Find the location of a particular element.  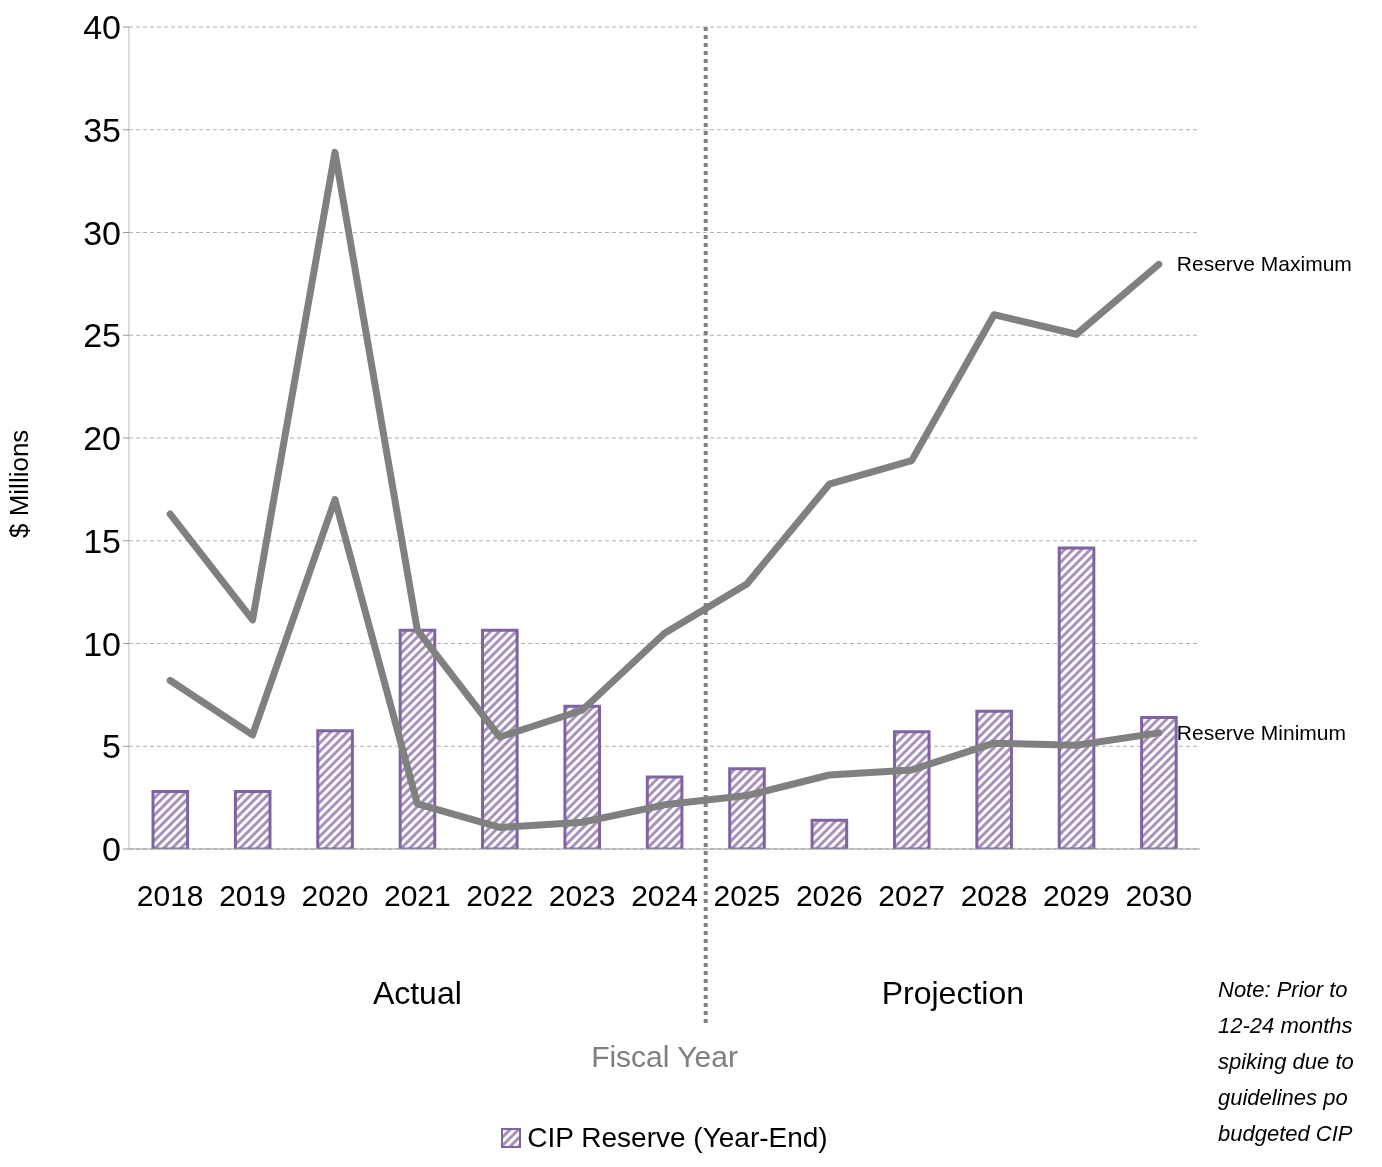

y-tick-label: 5 is located at coordinates (111, 746).